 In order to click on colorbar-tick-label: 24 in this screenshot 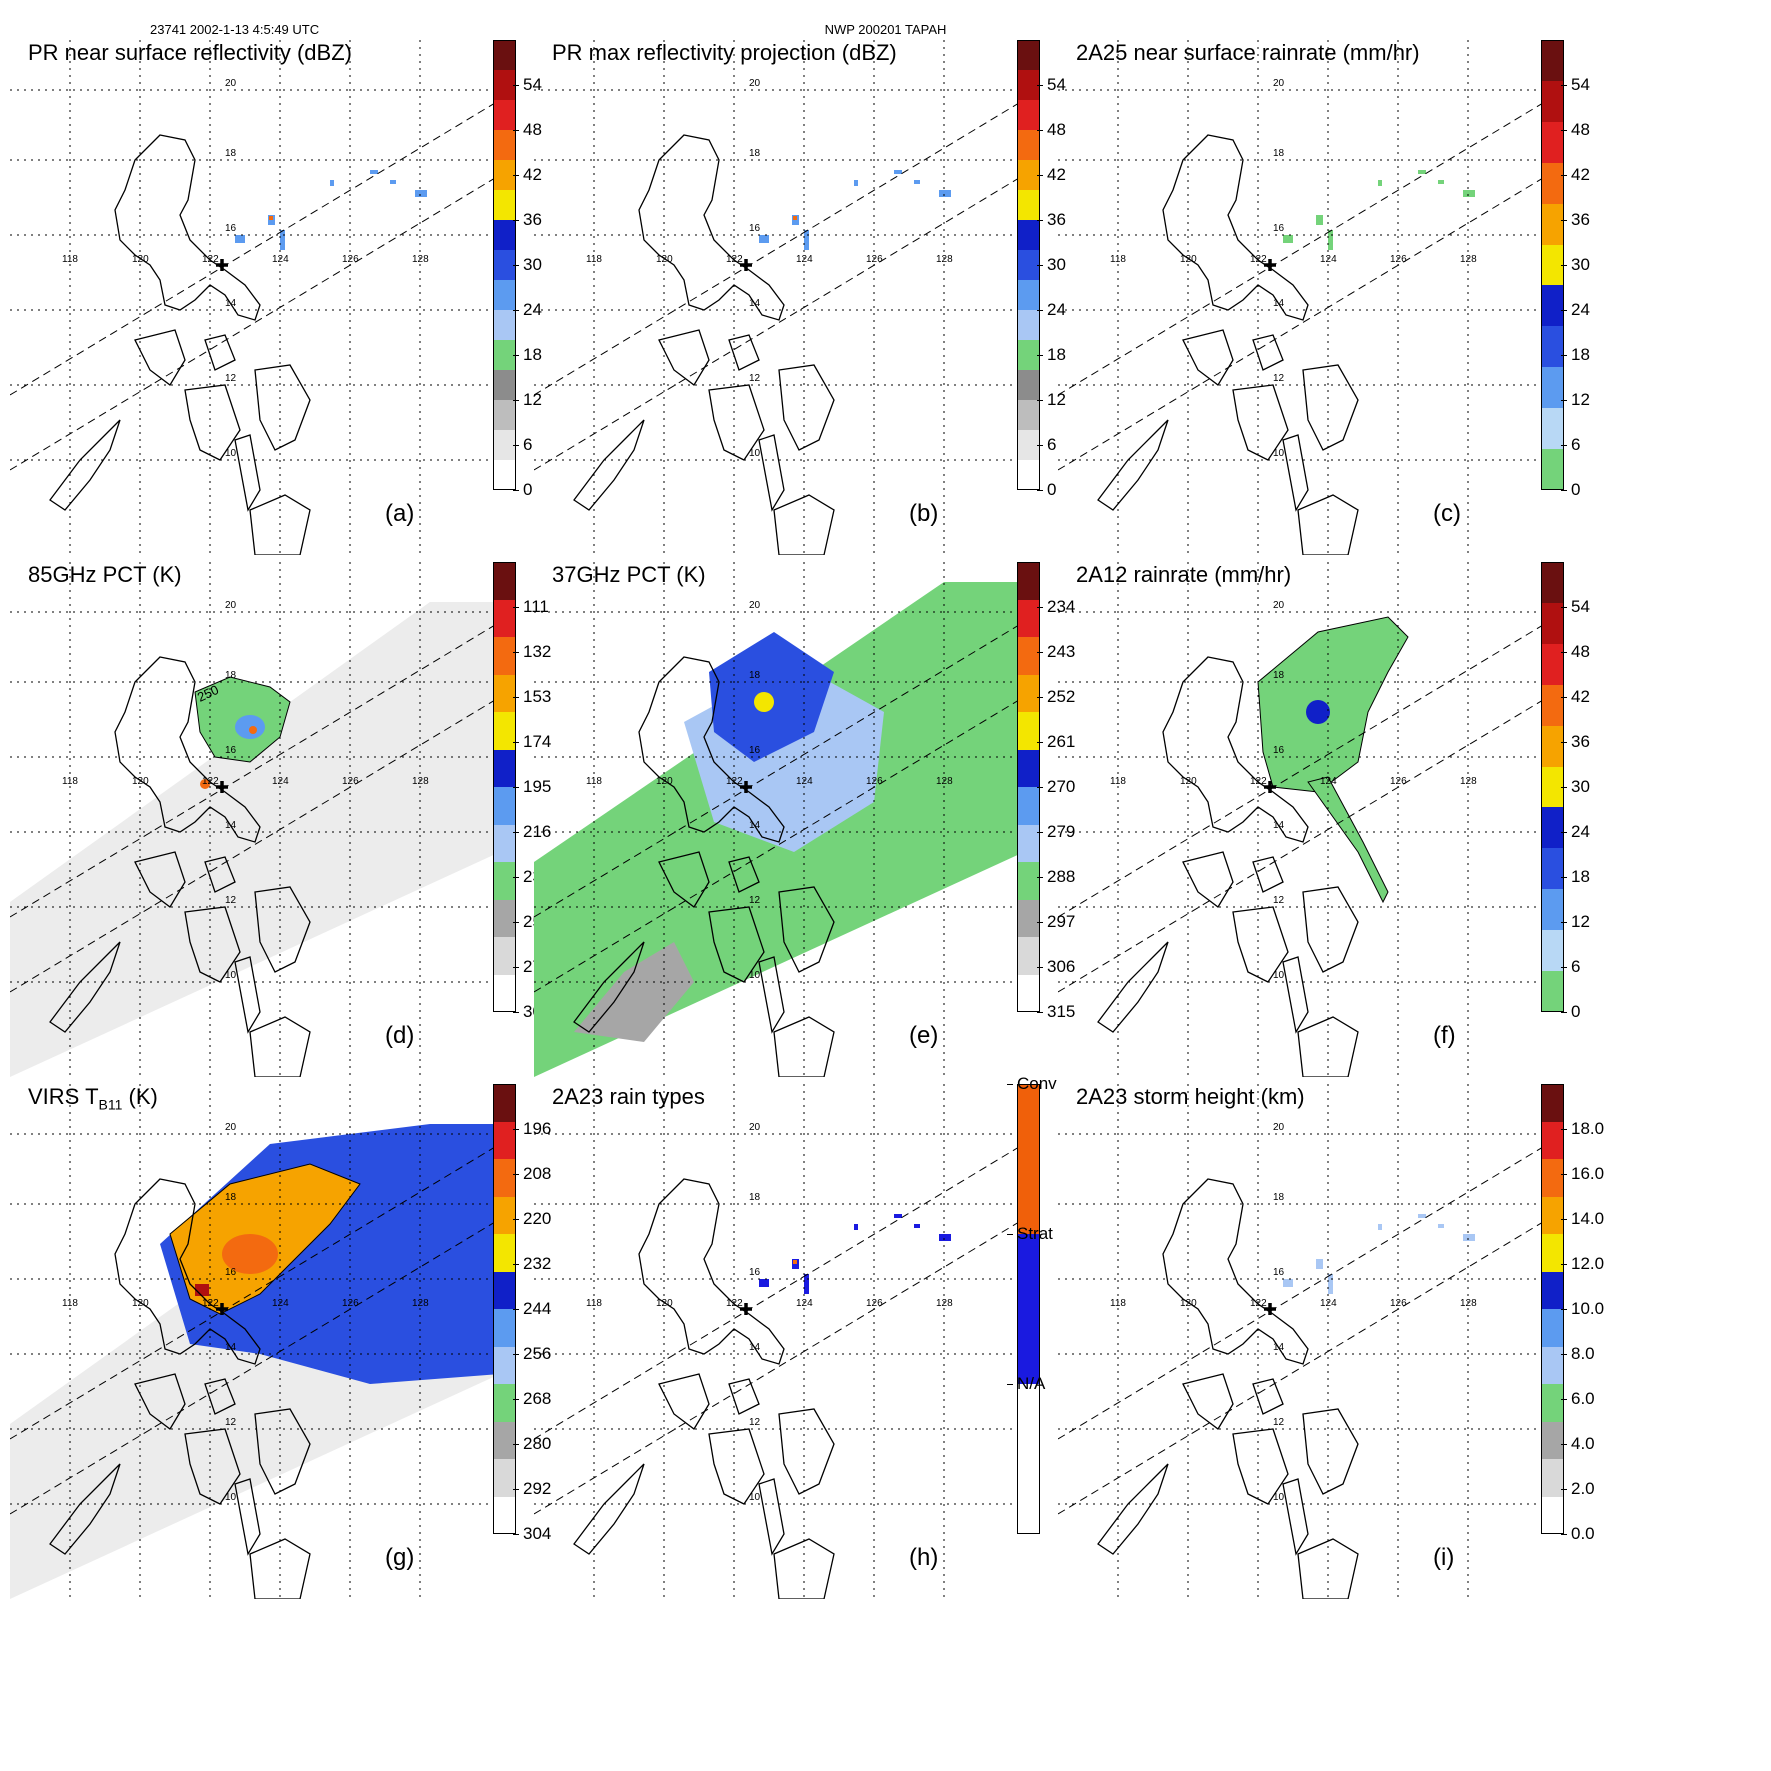, I will do `click(1051, 309)`.